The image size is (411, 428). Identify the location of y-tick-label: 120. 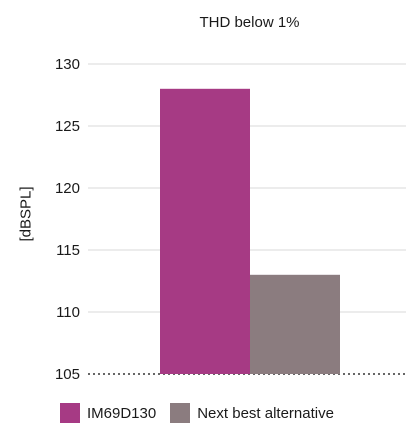
(67, 188).